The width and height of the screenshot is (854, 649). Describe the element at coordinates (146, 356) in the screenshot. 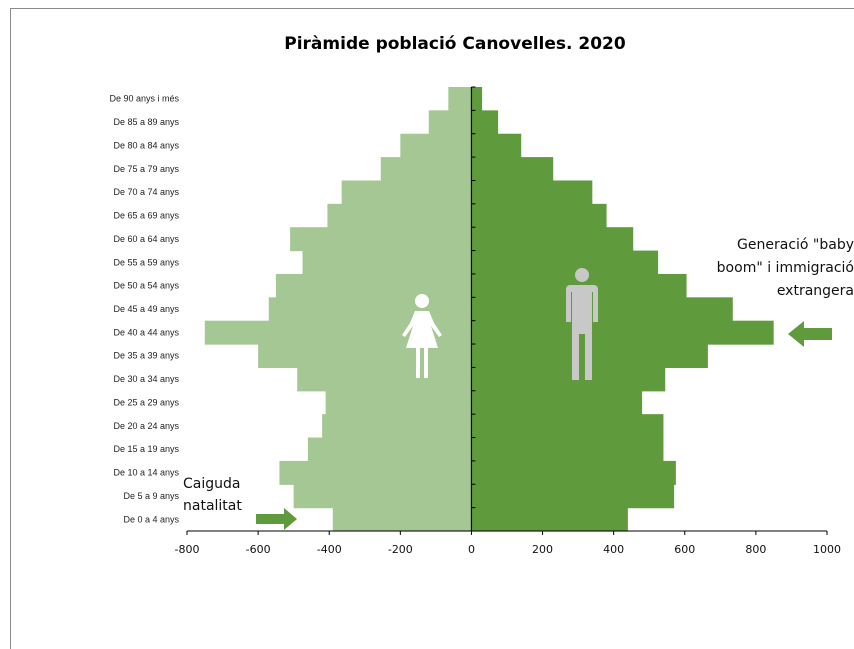

I see `y-category-label-7: De 35 a 39 anys` at that location.